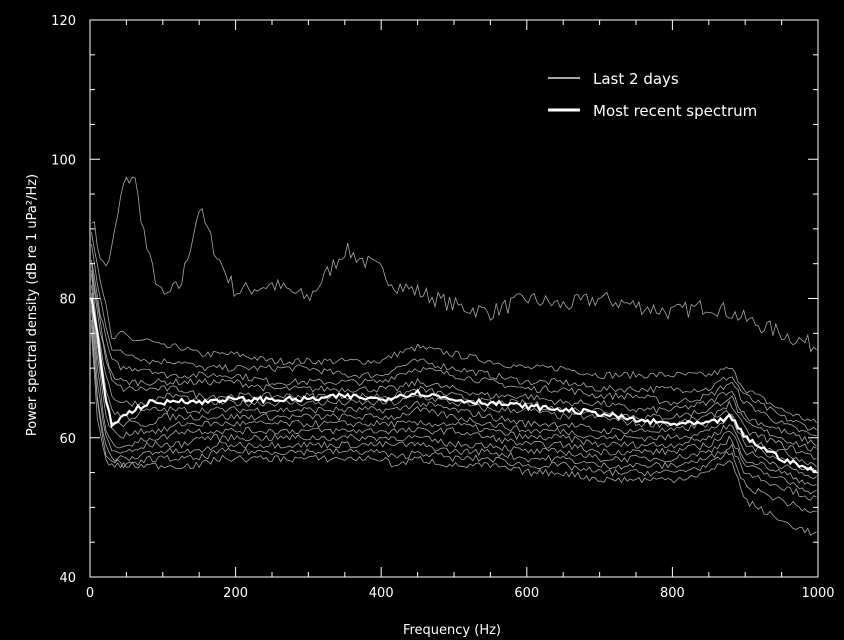 This screenshot has height=640, width=844. I want to click on legend: Last 2 days Most recent spectrum, so click(652, 95).